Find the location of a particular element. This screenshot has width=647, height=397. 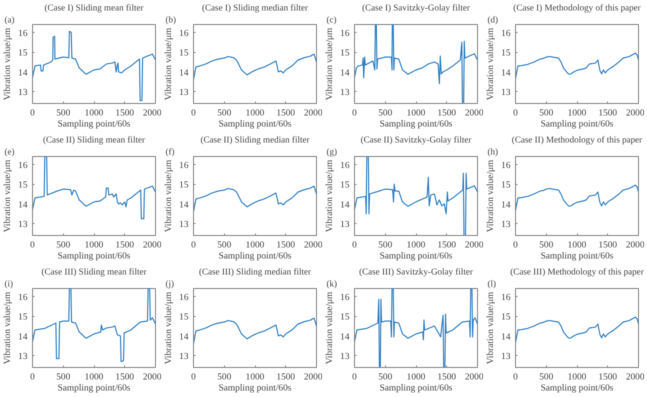

chart-title: (Case III) Sliding mean filter is located at coordinates (94, 271).